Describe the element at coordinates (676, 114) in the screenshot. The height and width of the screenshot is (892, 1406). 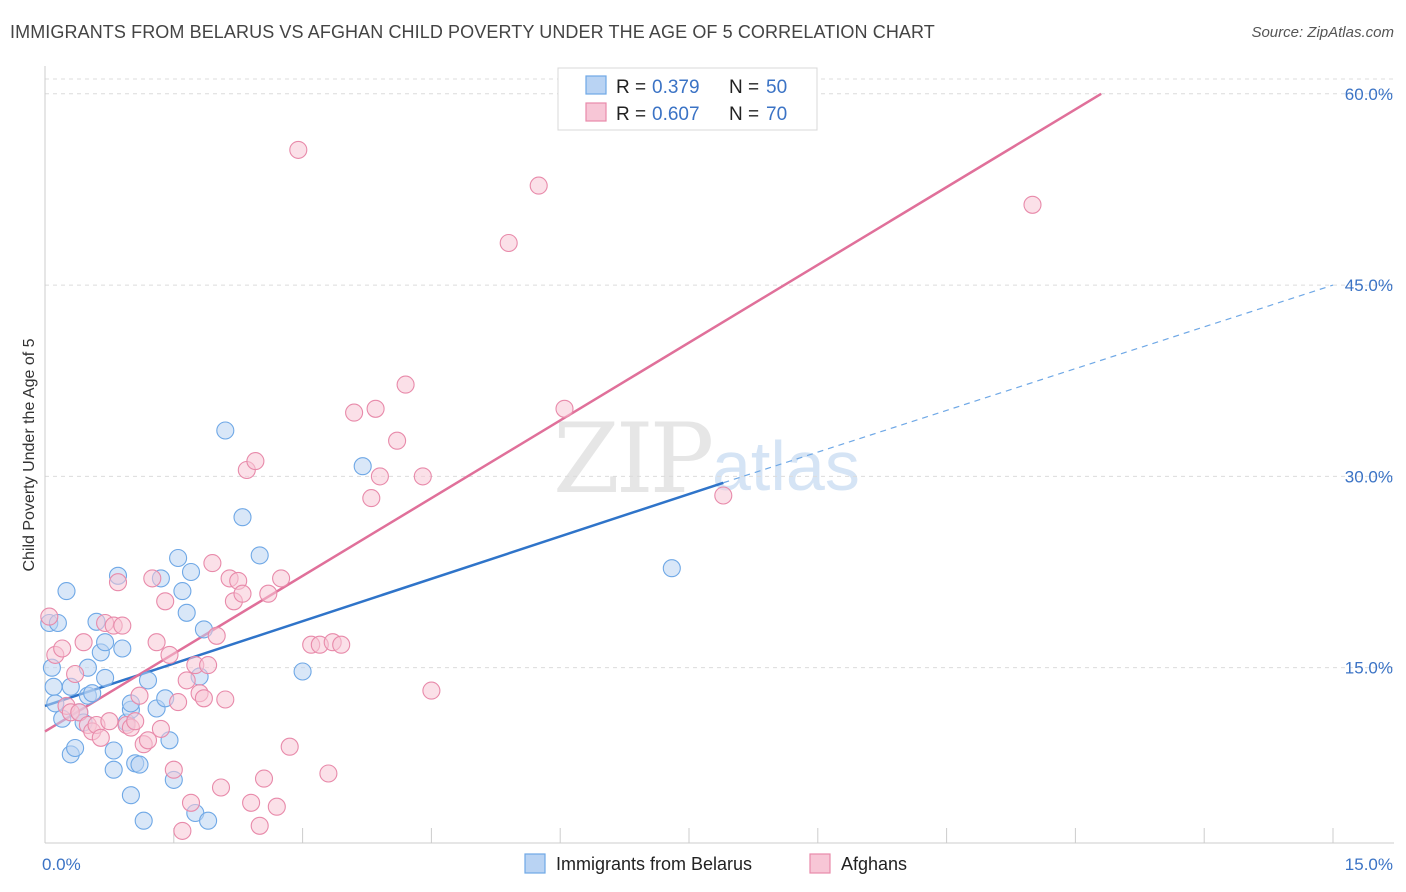
I see `legend-r-value-2: 0.607` at that location.